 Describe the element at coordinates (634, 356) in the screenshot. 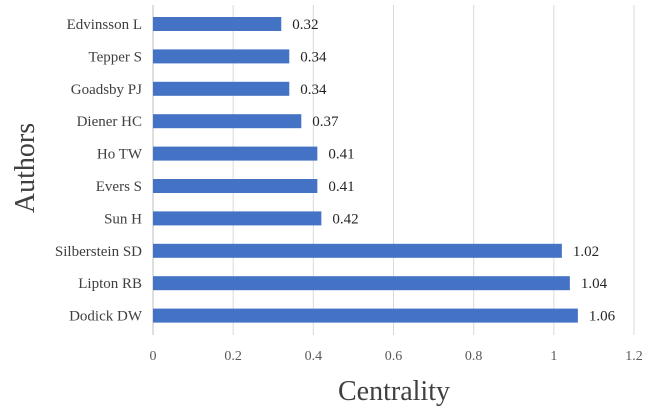

I see `x-tick-label: 1.2` at that location.